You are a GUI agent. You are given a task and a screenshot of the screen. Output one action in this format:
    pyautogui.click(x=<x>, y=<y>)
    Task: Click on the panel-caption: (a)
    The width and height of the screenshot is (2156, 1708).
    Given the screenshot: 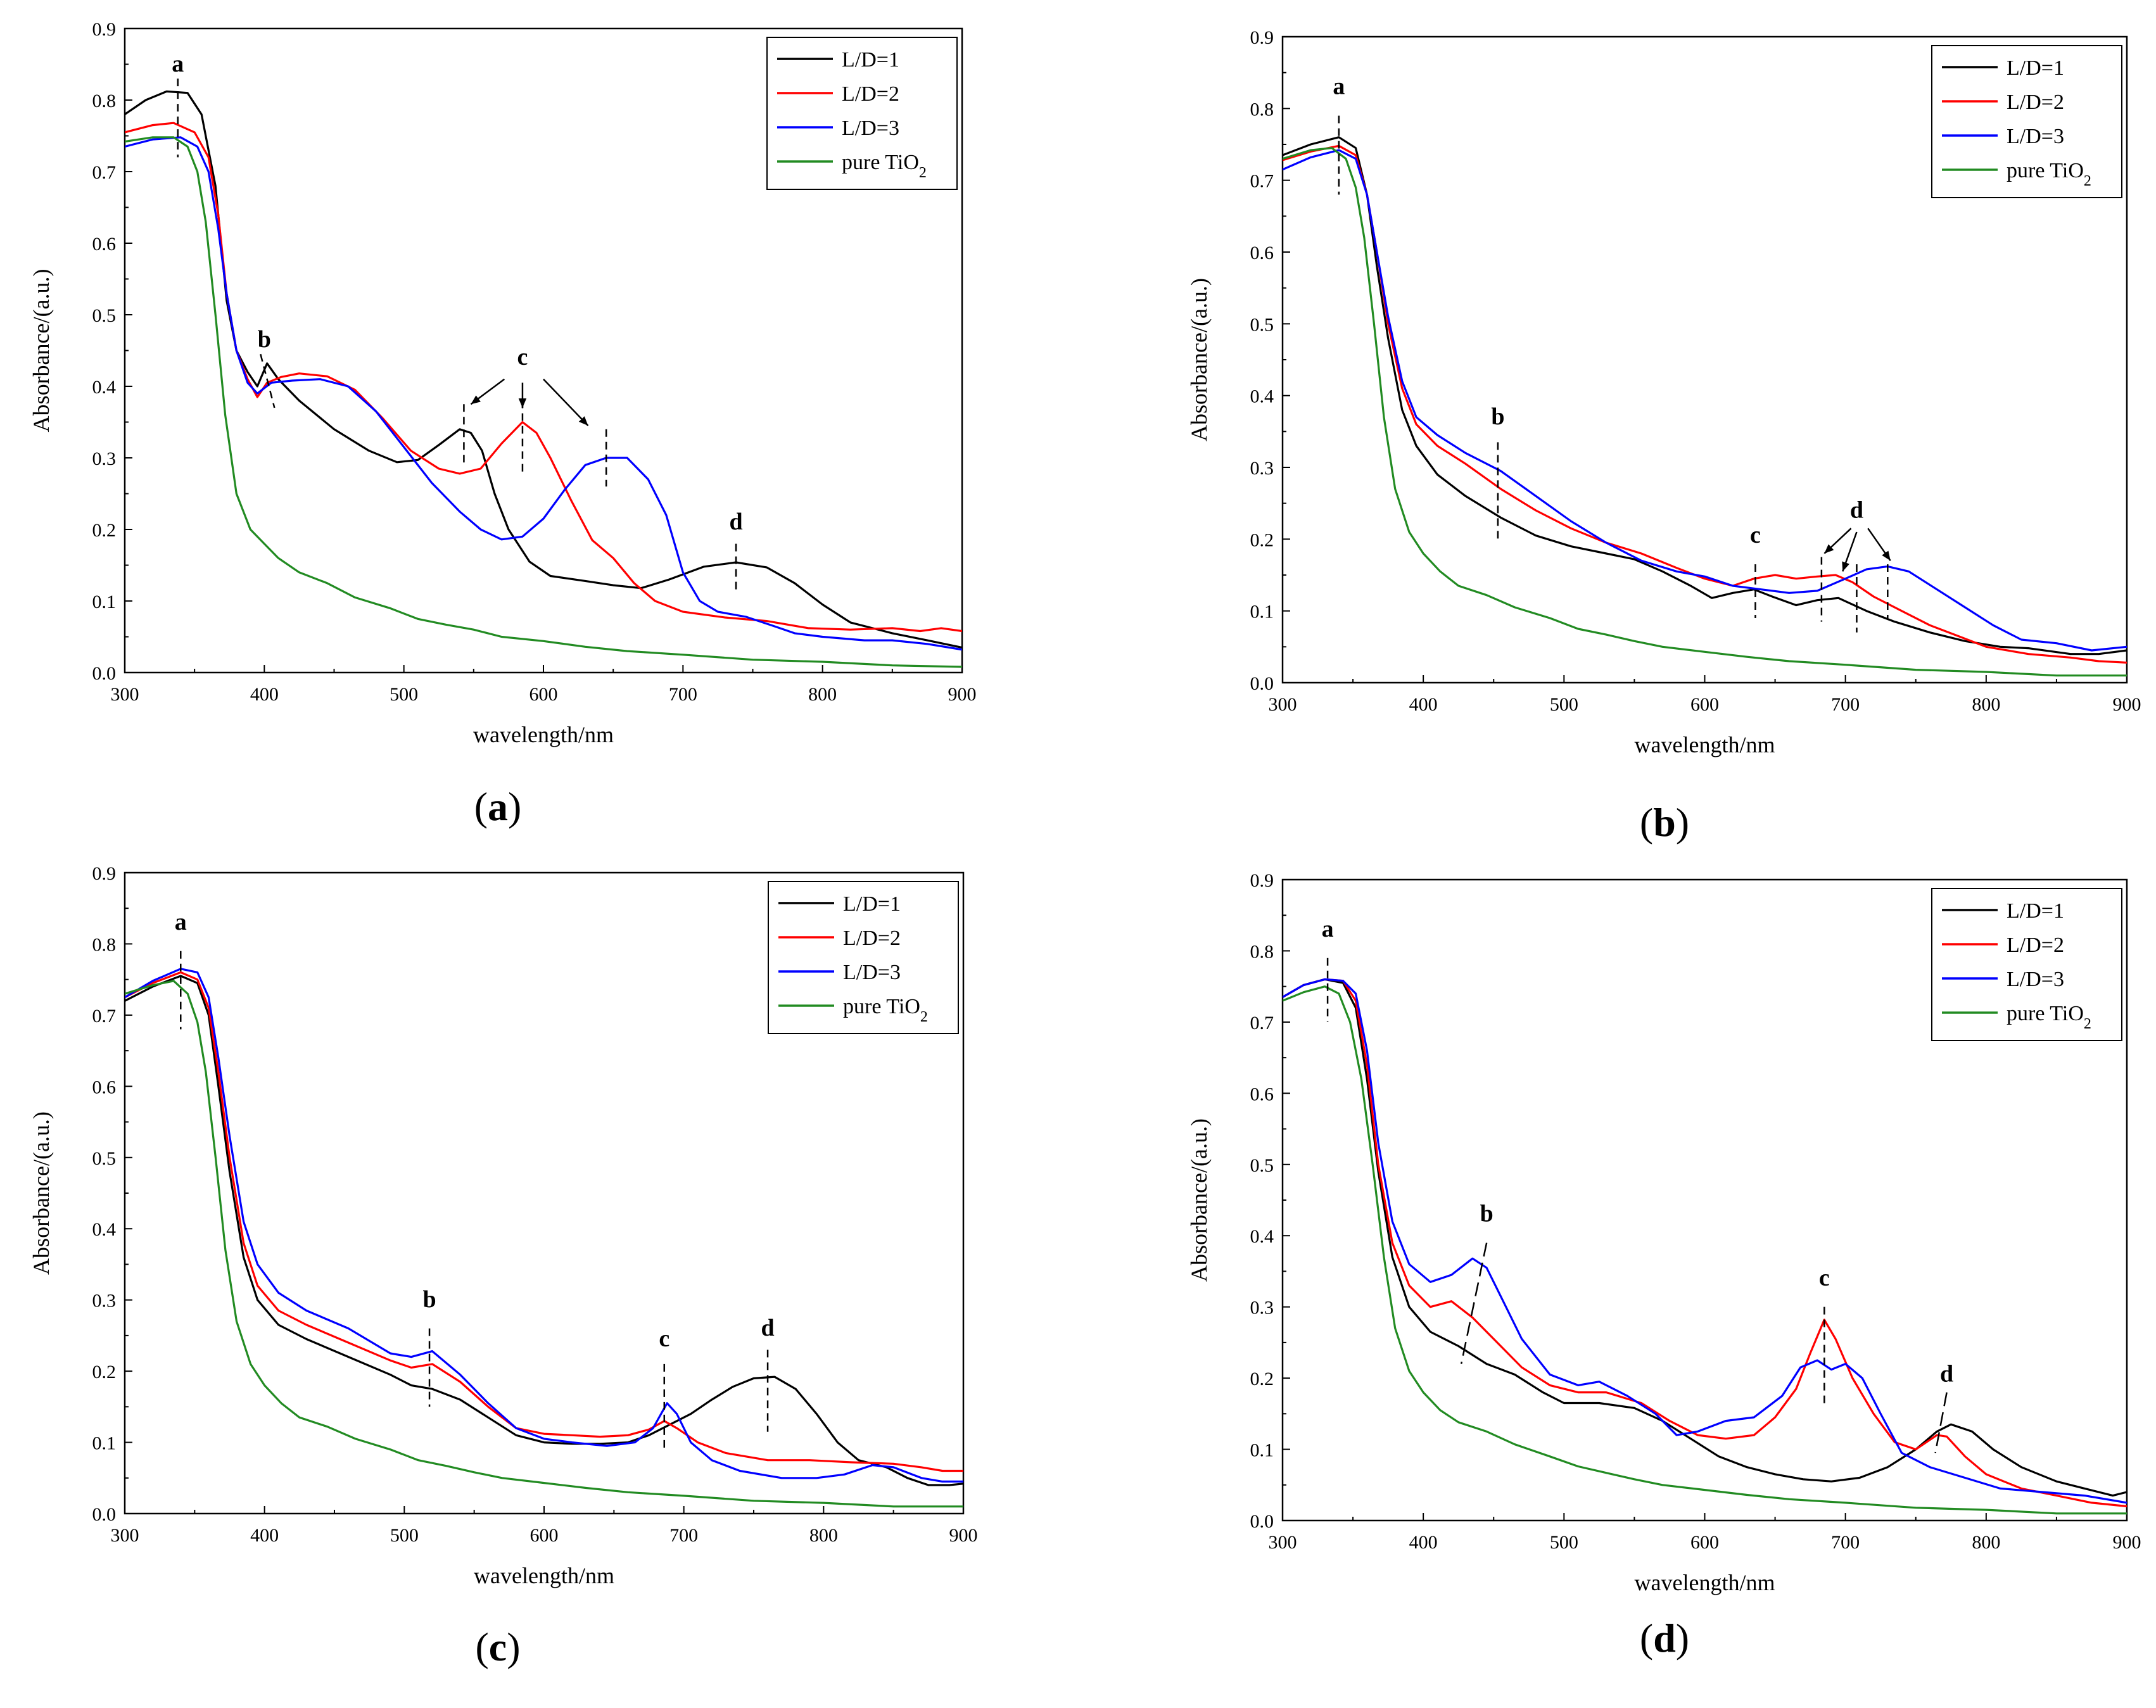 What is the action you would take?
    pyautogui.click(x=498, y=806)
    